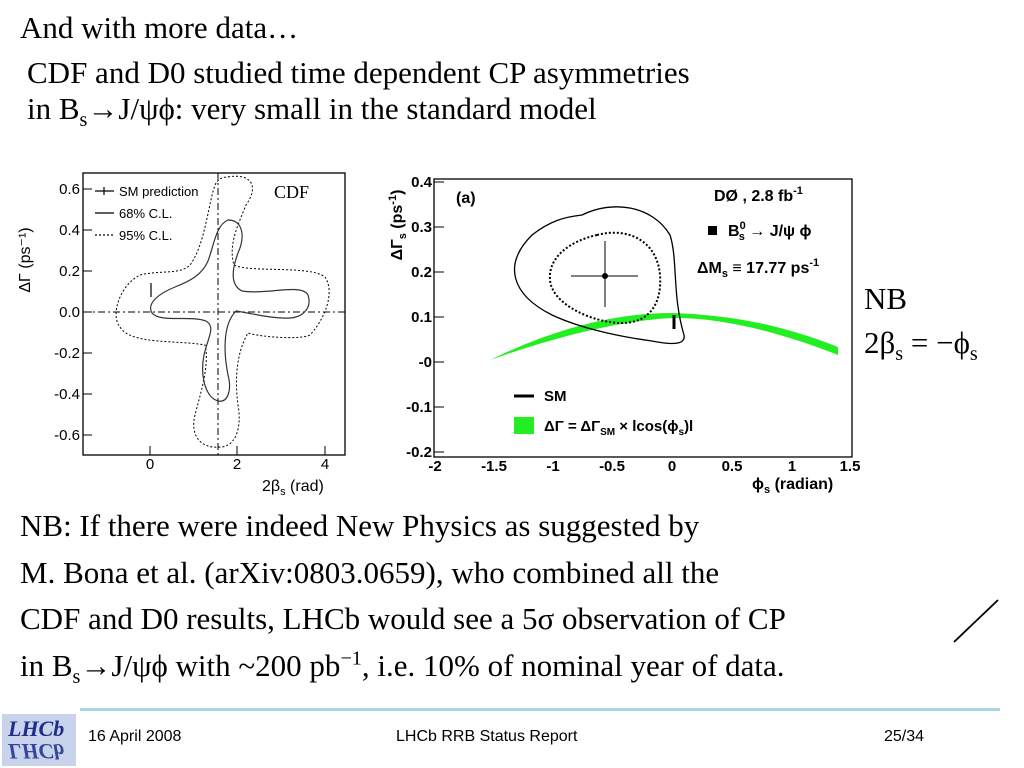  Describe the element at coordinates (770, 231) in the screenshot. I see `d0-decay-label: B0 s → J/ψ ϕ` at that location.